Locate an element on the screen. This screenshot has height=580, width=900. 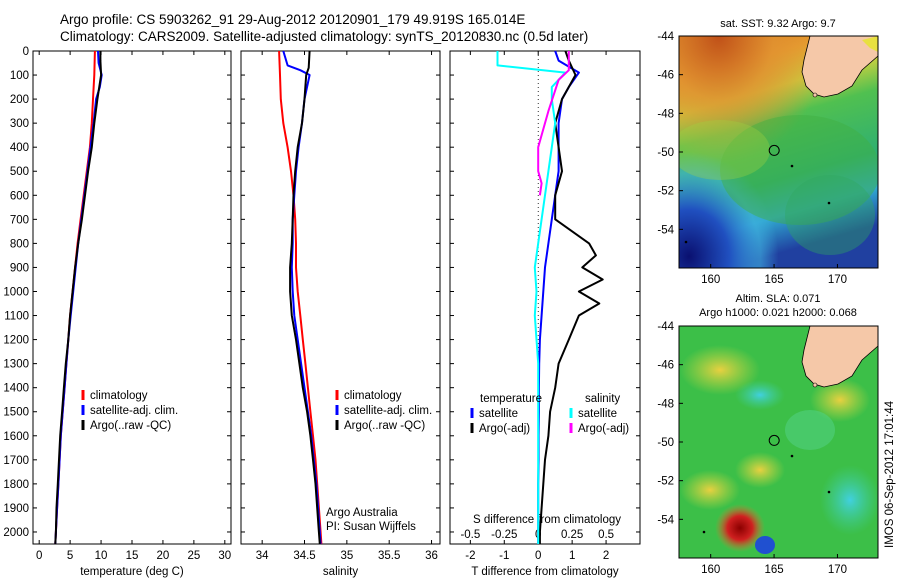
legend-title: temperature is located at coordinates (511, 399).